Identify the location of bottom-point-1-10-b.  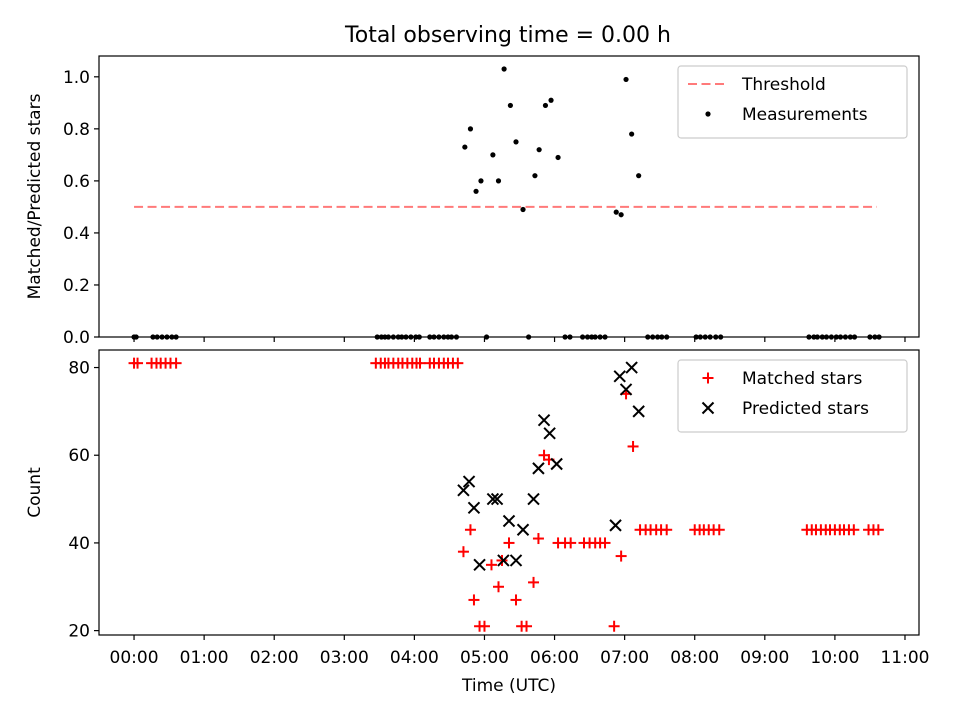
(533, 499).